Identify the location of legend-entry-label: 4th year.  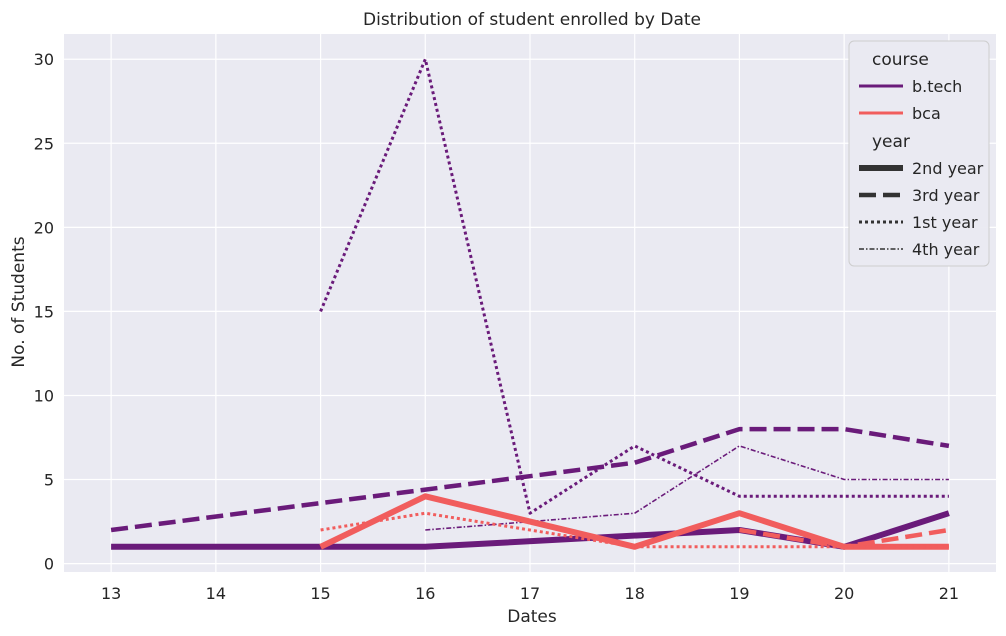
(946, 249).